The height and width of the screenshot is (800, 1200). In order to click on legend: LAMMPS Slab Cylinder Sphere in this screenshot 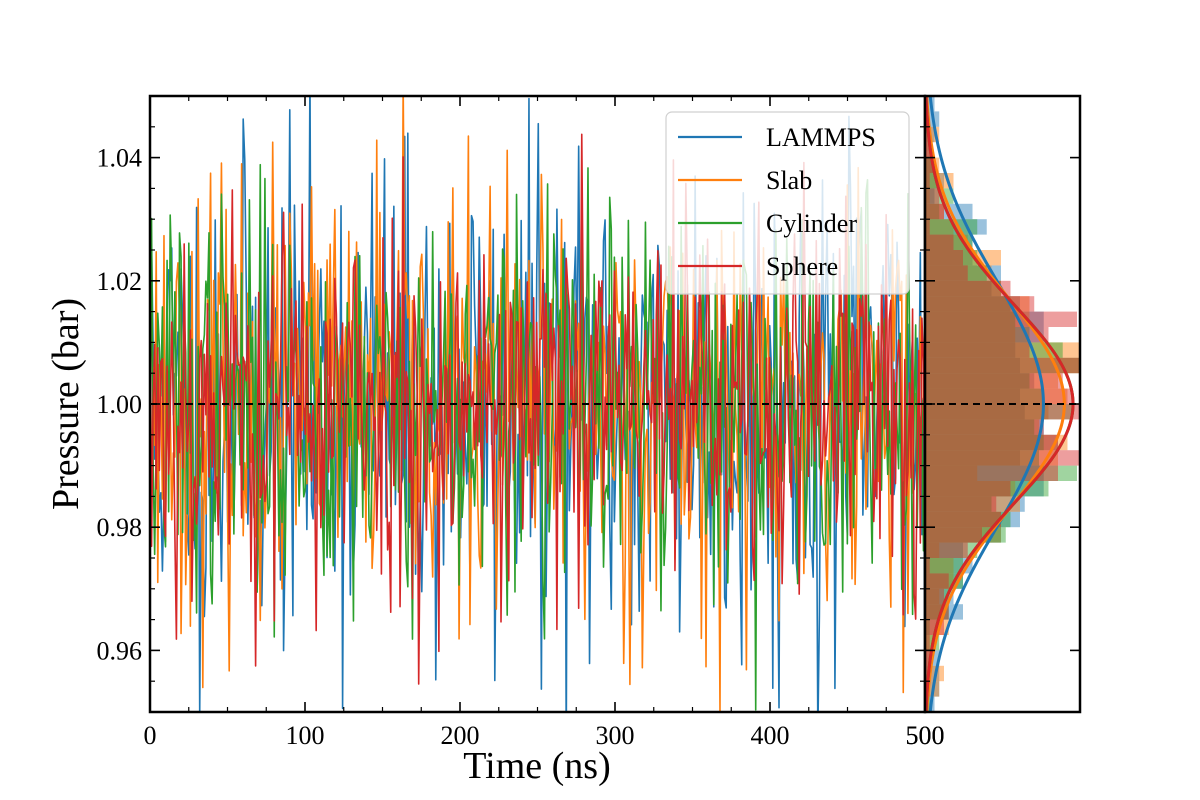, I will do `click(787, 203)`.